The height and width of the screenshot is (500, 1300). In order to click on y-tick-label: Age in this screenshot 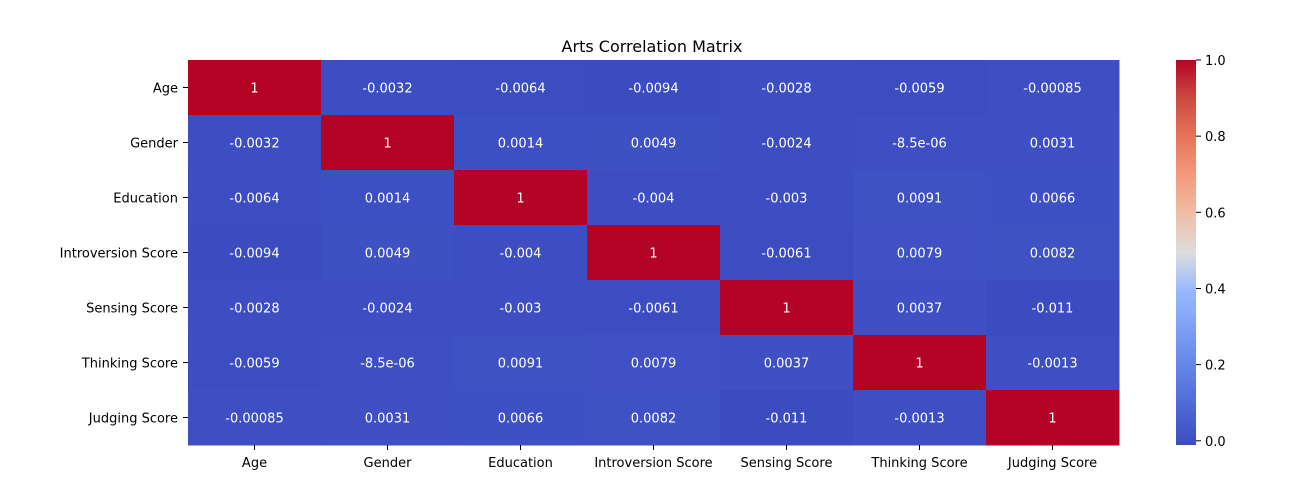, I will do `click(165, 89)`.